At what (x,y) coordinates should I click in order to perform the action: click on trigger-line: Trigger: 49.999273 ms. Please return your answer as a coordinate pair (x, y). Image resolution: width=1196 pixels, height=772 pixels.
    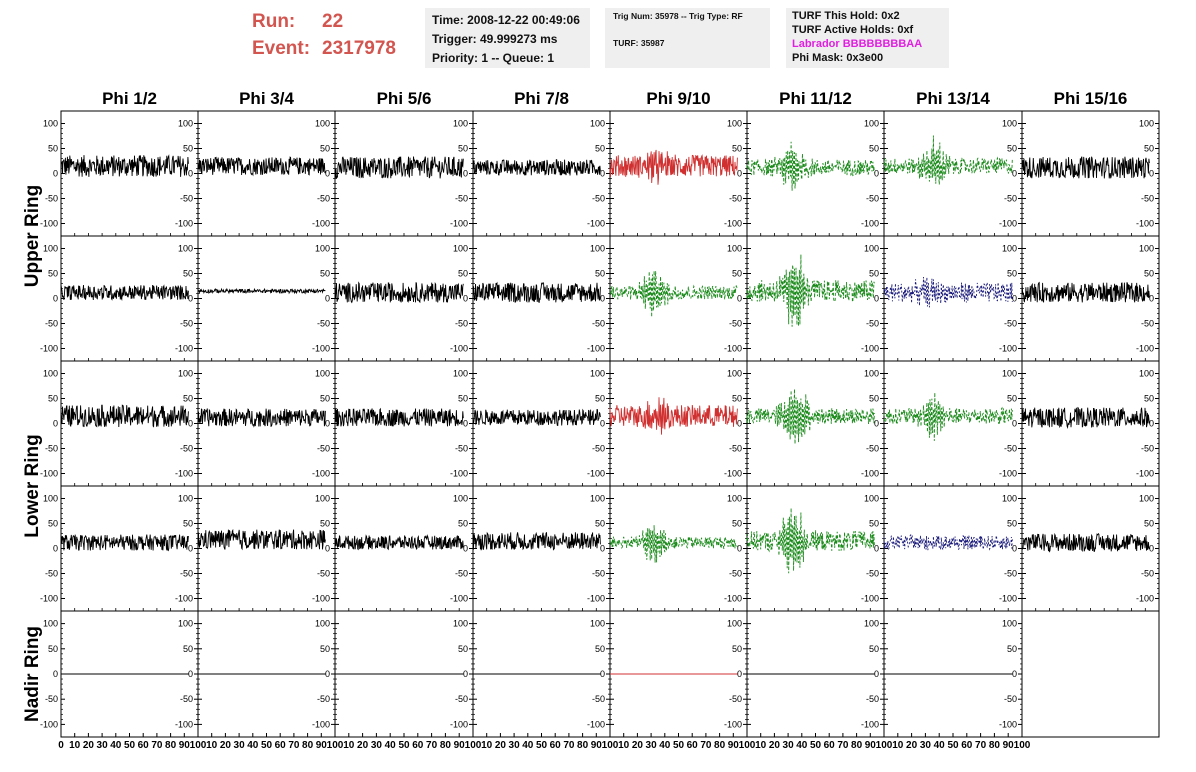
    Looking at the image, I should click on (495, 39).